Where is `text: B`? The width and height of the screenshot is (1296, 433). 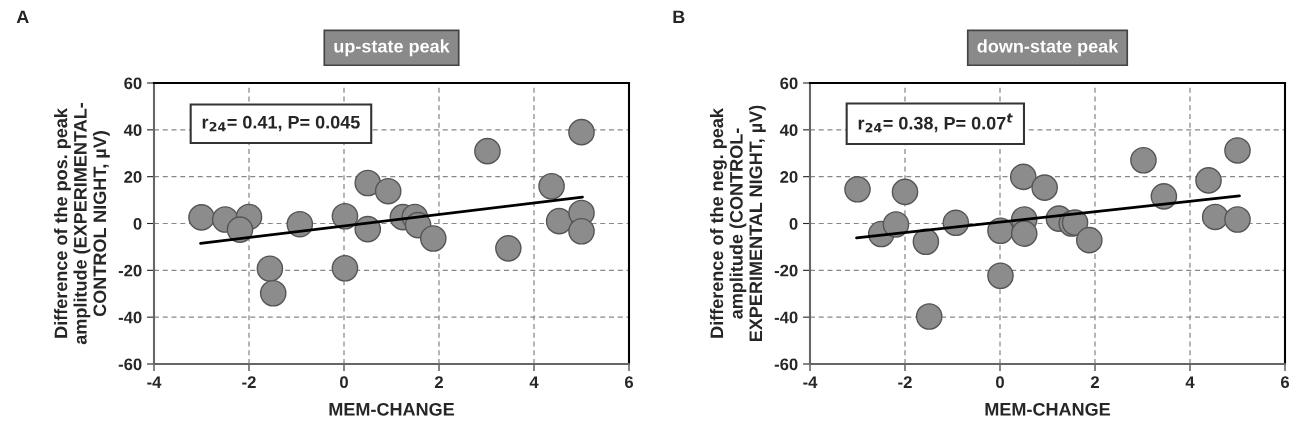 text: B is located at coordinates (679, 17).